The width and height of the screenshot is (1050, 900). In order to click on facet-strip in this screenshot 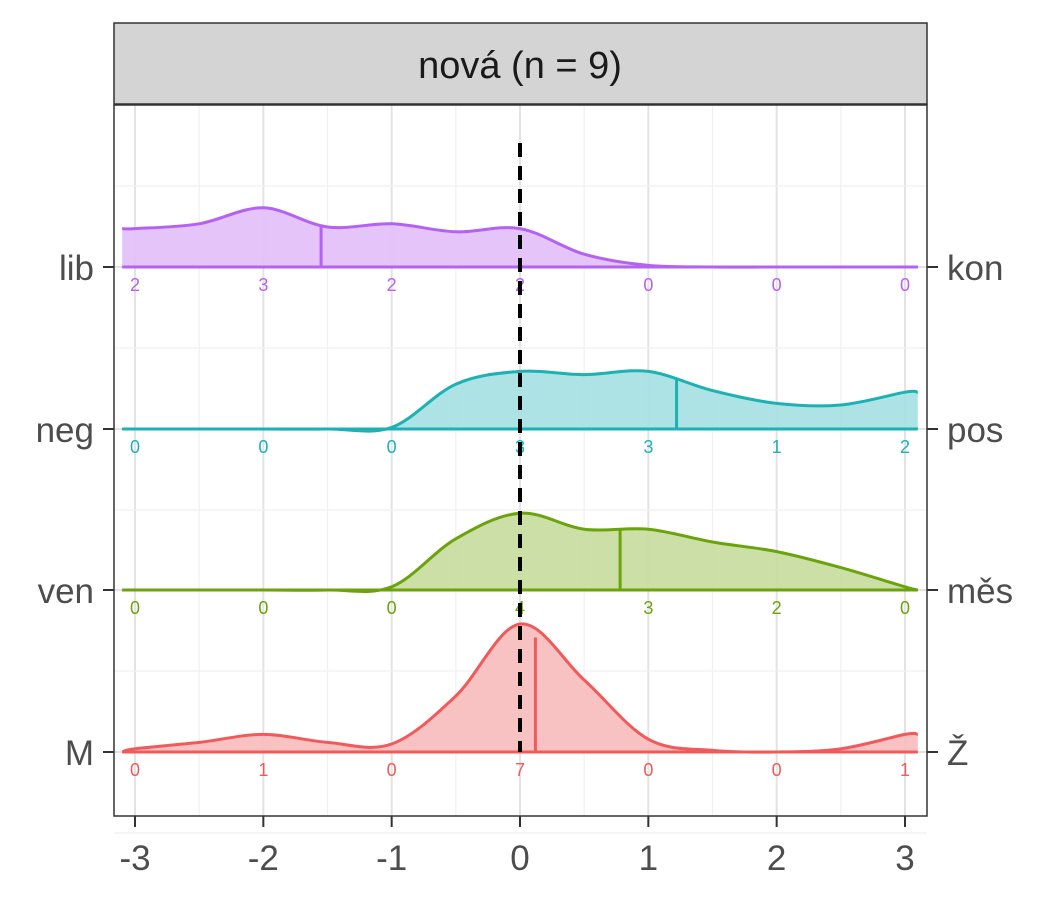, I will do `click(520, 63)`.